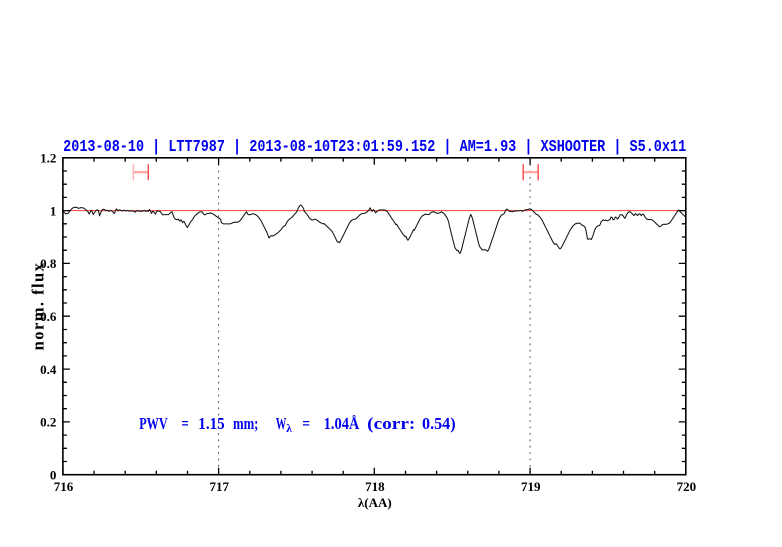  Describe the element at coordinates (48, 422) in the screenshot. I see `svg-text: 0.2` at that location.